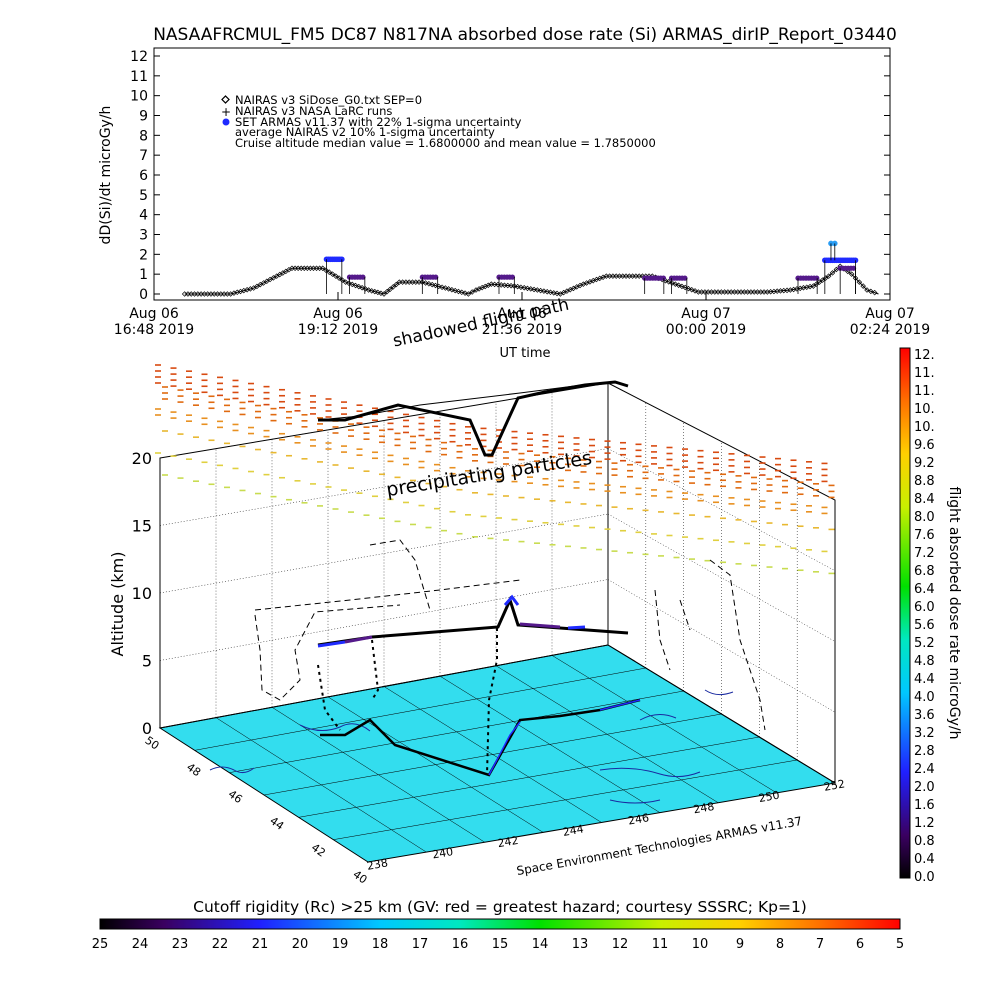 This screenshot has width=1000, height=1000. What do you see at coordinates (638, 819) in the screenshot?
I see `longitude-tick-label: 246` at bounding box center [638, 819].